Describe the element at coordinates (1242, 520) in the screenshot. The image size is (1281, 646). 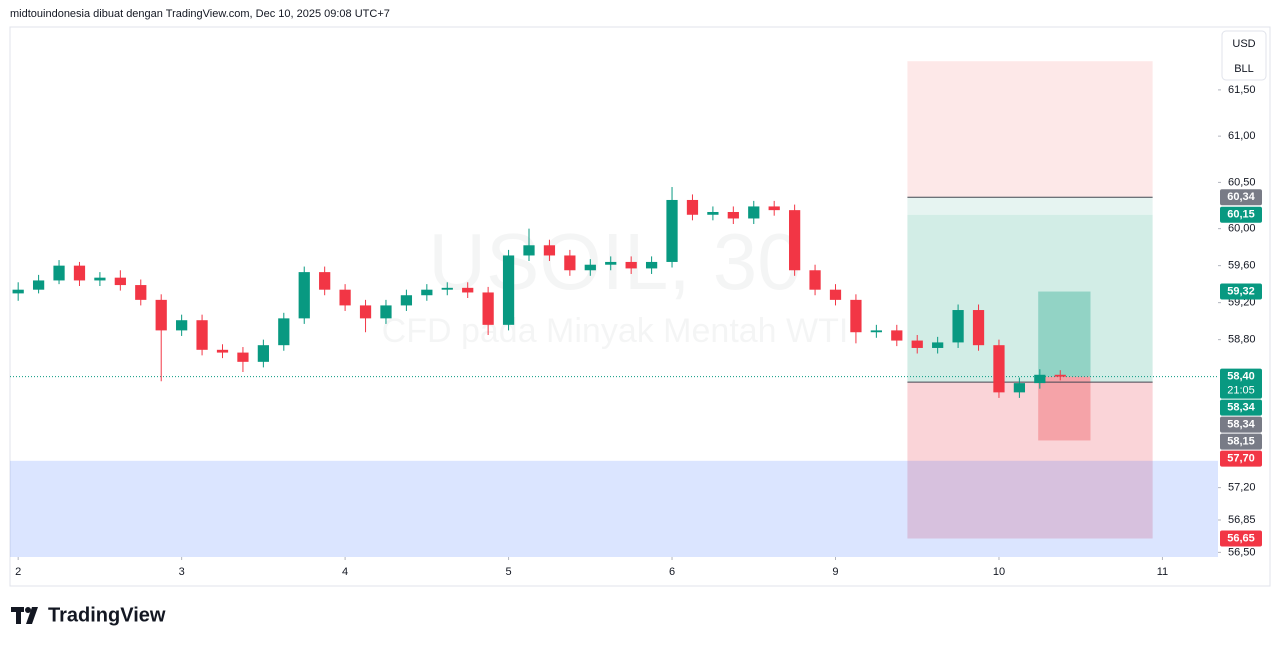
I see `y-tick-label: 56,85` at that location.